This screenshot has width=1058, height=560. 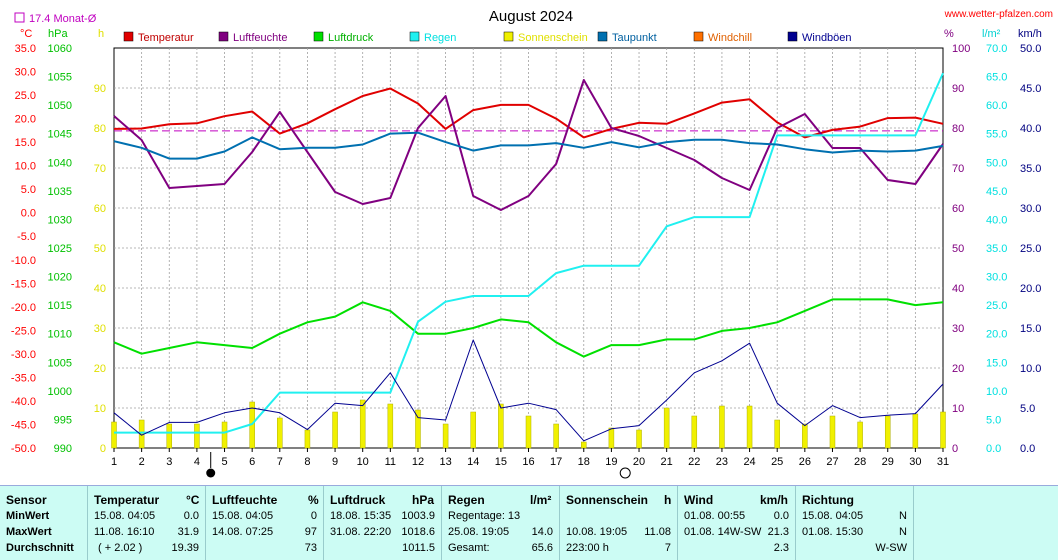 What do you see at coordinates (749, 462) in the screenshot?
I see `x-tick-label: 24` at bounding box center [749, 462].